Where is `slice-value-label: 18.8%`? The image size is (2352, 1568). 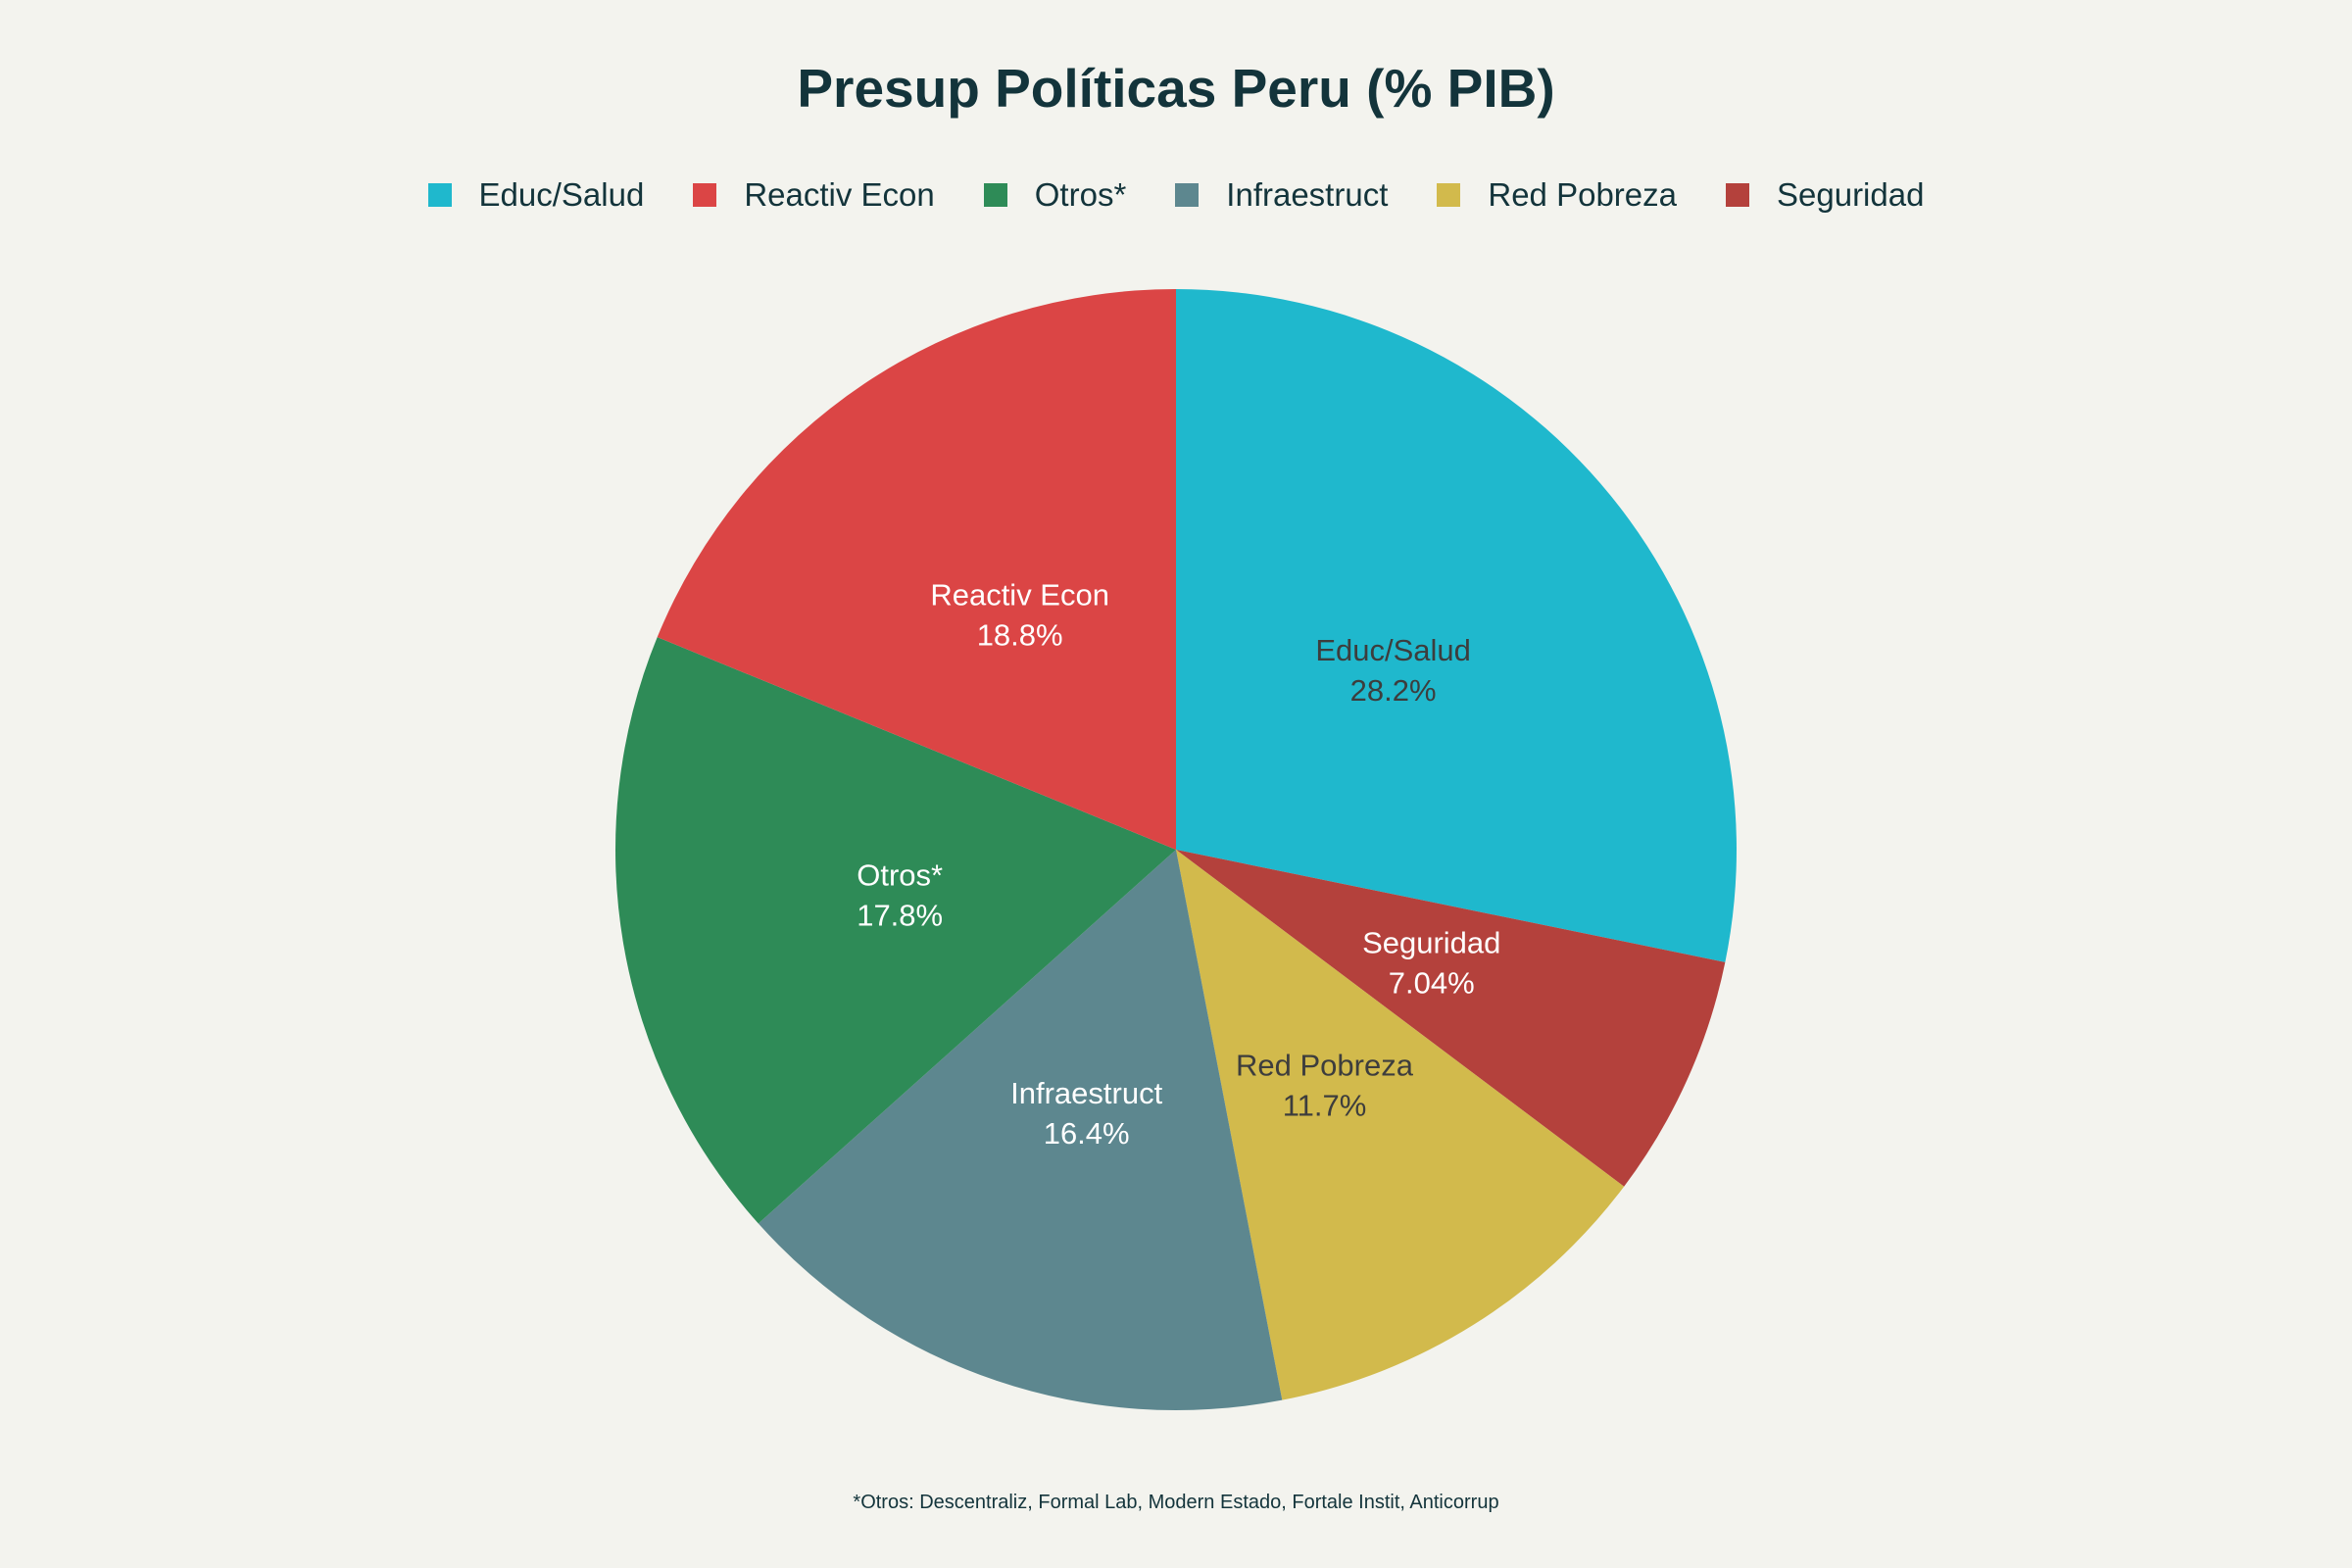 slice-value-label: 18.8% is located at coordinates (1020, 635).